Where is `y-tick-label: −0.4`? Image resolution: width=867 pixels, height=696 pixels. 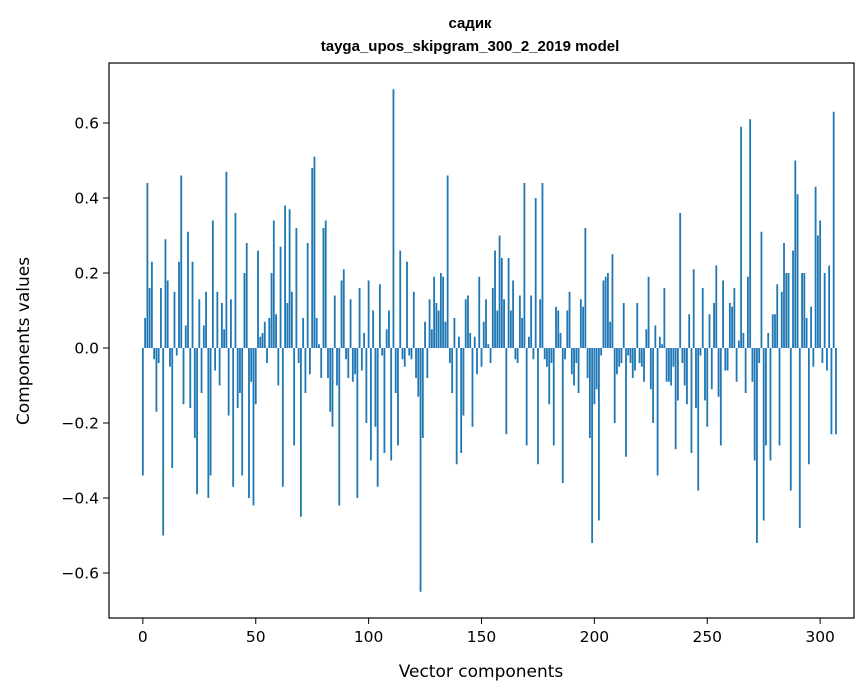 y-tick-label: −0.4 is located at coordinates (80, 499).